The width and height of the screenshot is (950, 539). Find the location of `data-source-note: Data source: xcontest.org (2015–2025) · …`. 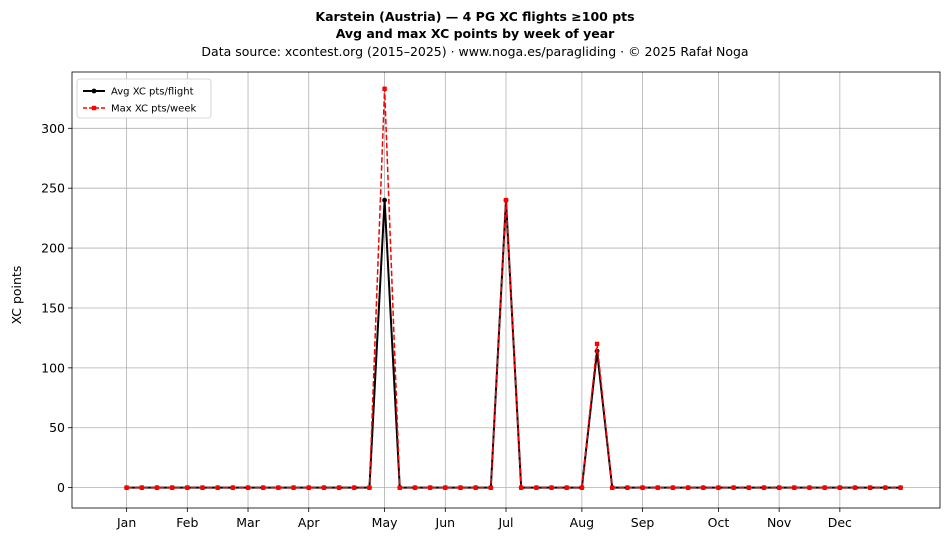

data-source-note: Data source: xcontest.org (2015–2025) · … is located at coordinates (475, 51).